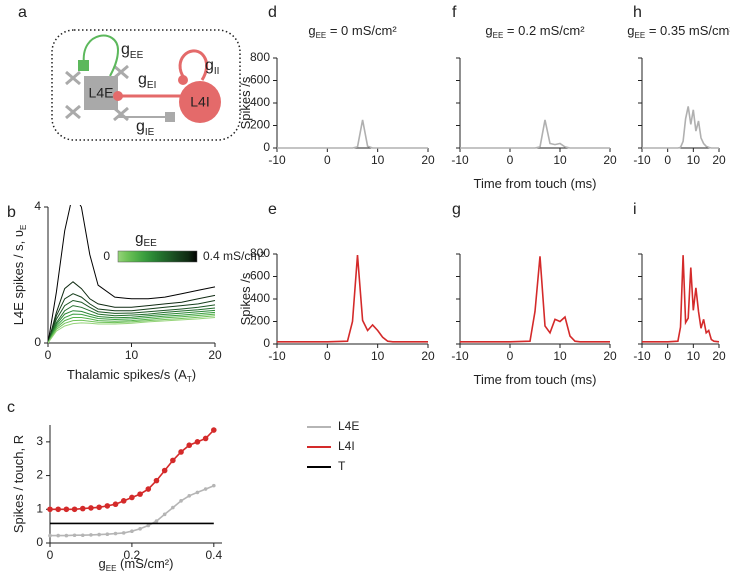  I want to click on axis-line, so click(131, 275).